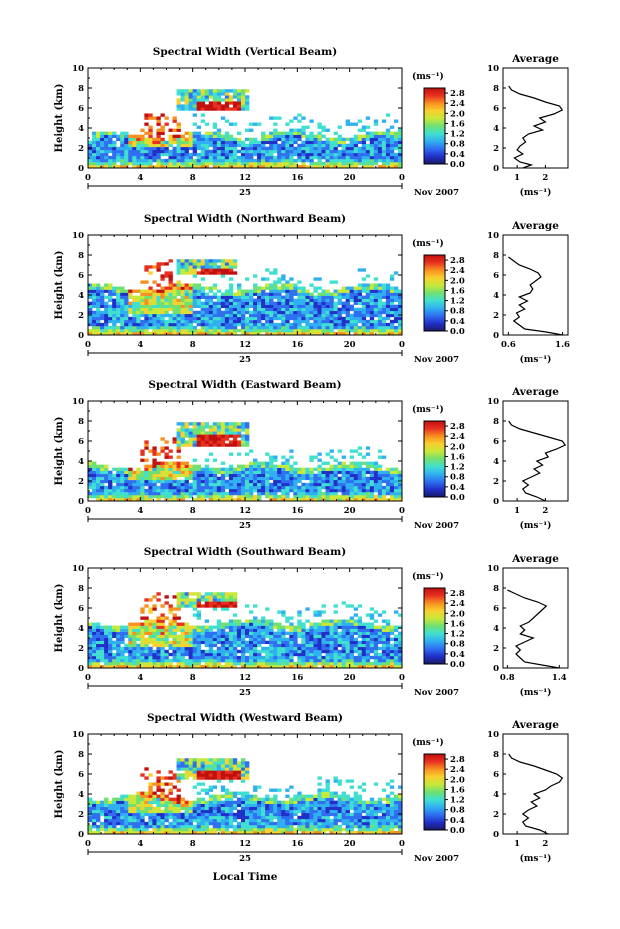 The width and height of the screenshot is (620, 929). I want to click on y-tick-label: 0, so click(81, 336).